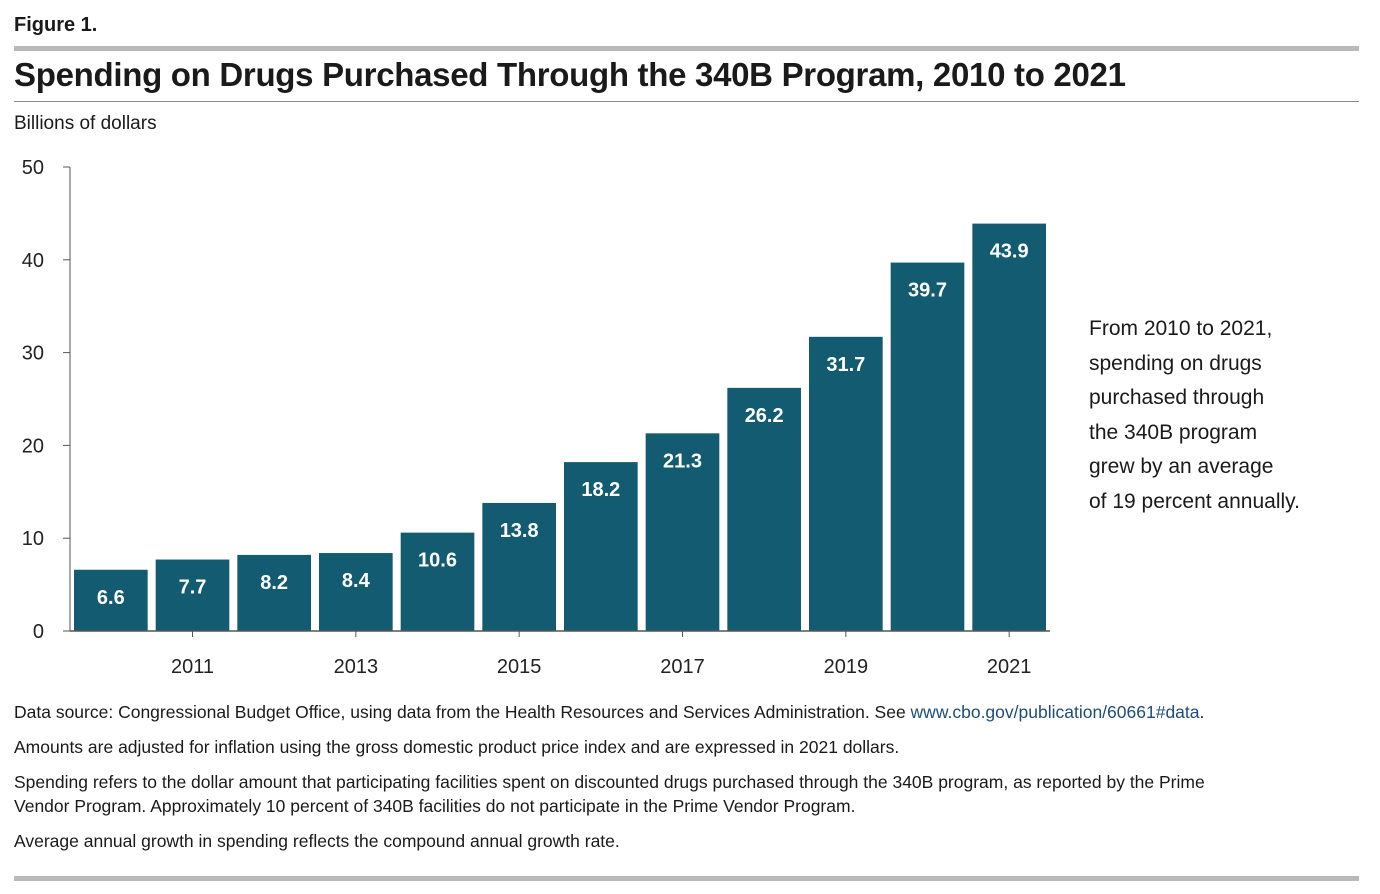  Describe the element at coordinates (33, 446) in the screenshot. I see `y-tick-label: 20` at that location.